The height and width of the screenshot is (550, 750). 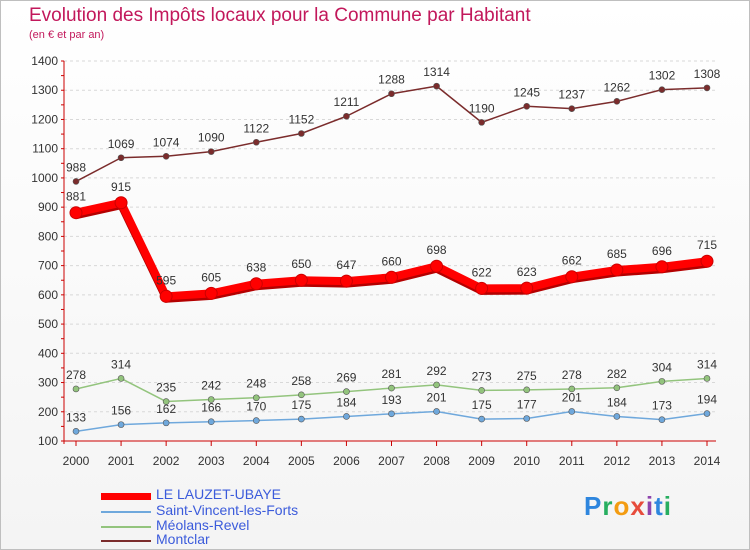 I want to click on data-label: 292, so click(x=437, y=371).